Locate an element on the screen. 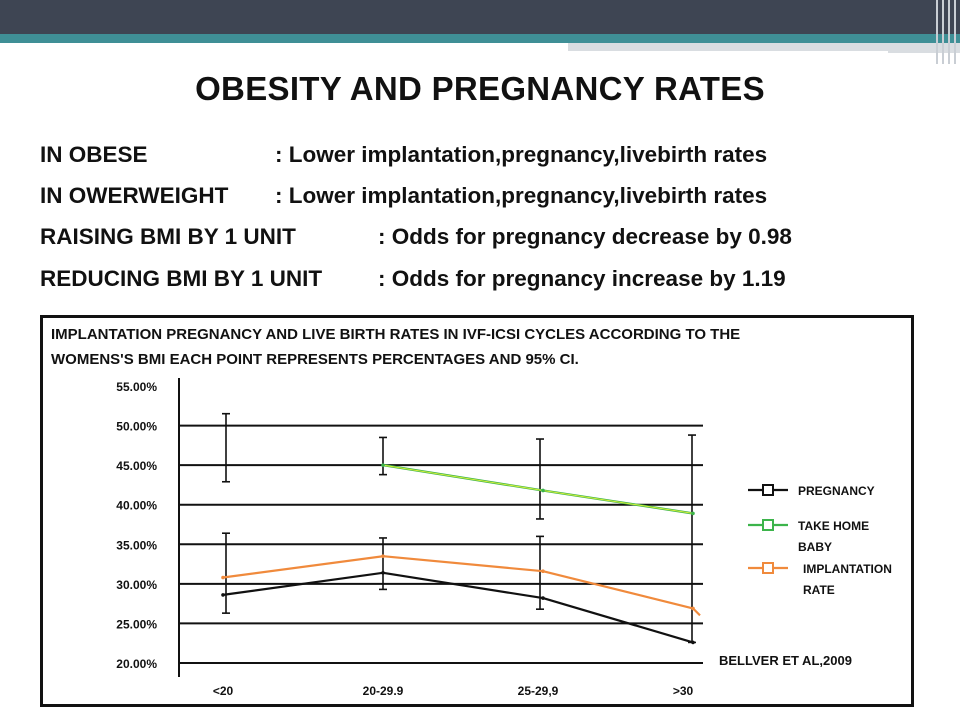  info-row-label: RAISING BMI BY 1 UNIT is located at coordinates (168, 236).